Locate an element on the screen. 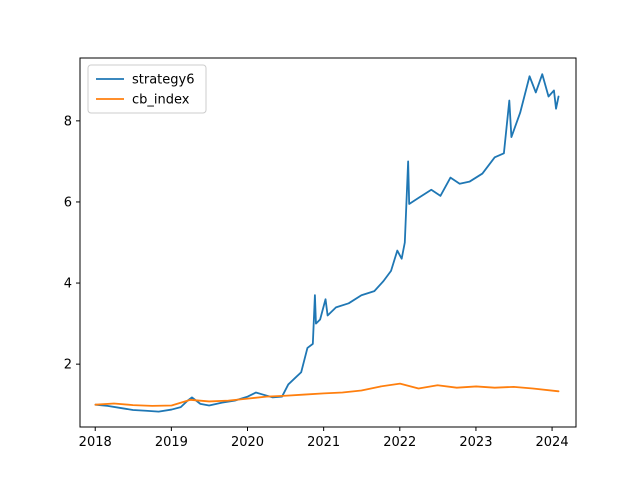 The image size is (640, 480). x-axis: 2018 2019 2020 2021 2022 2023 2024 is located at coordinates (324, 438).